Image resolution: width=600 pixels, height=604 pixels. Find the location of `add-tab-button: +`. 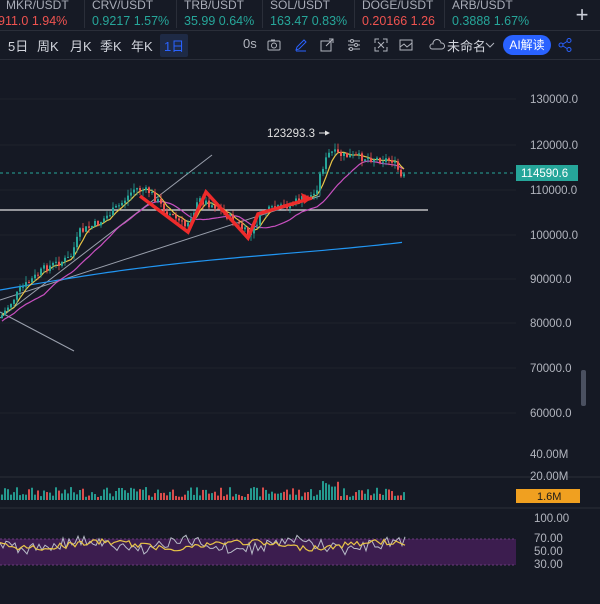

add-tab-button: + is located at coordinates (582, 15).